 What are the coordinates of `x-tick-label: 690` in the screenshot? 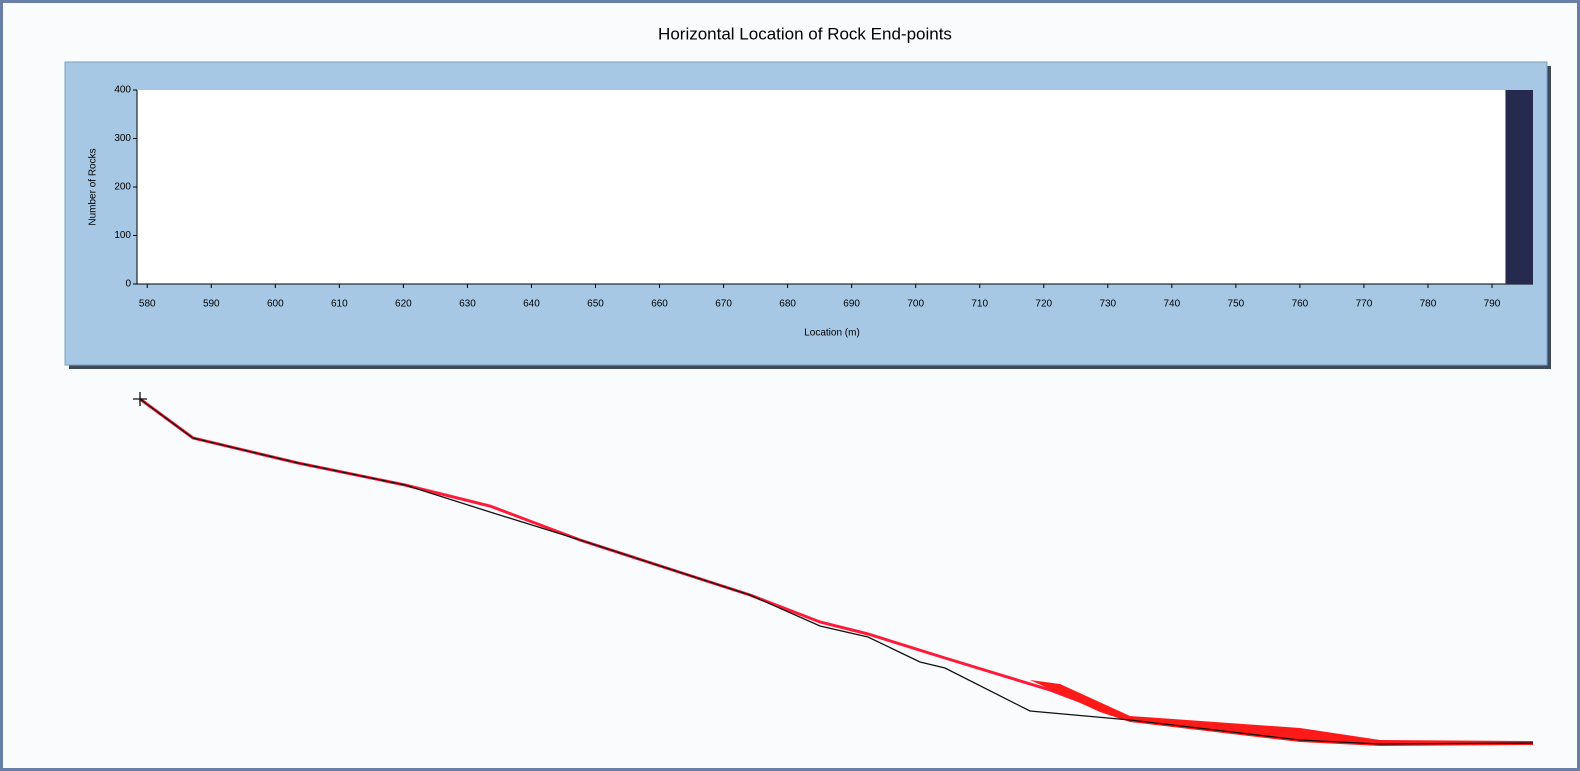 It's located at (851, 304).